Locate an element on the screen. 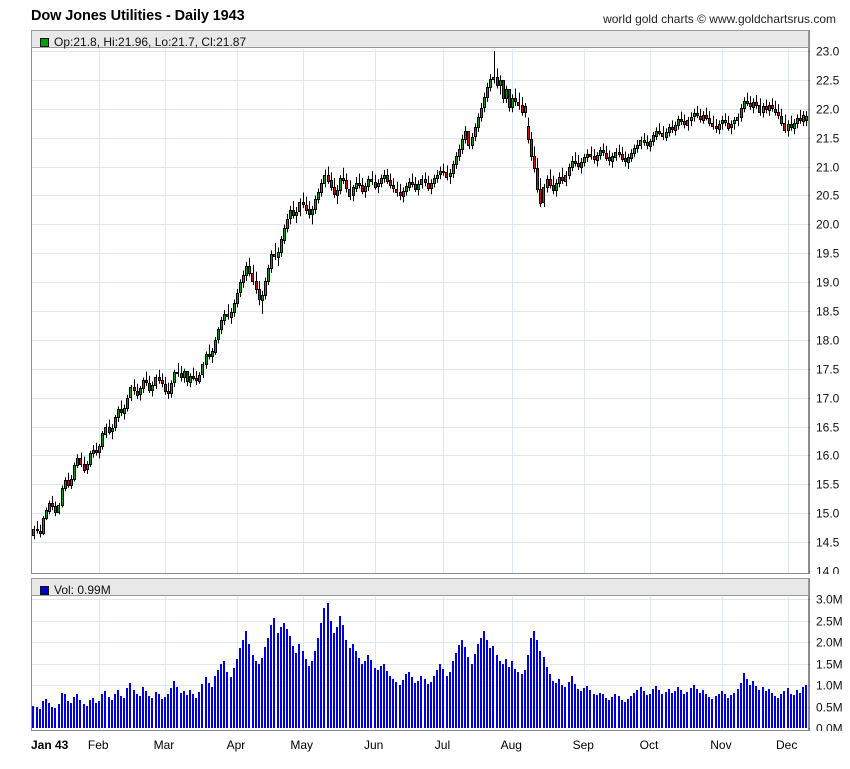  volume-legend-label: Vol: 0.99M is located at coordinates (82, 590).